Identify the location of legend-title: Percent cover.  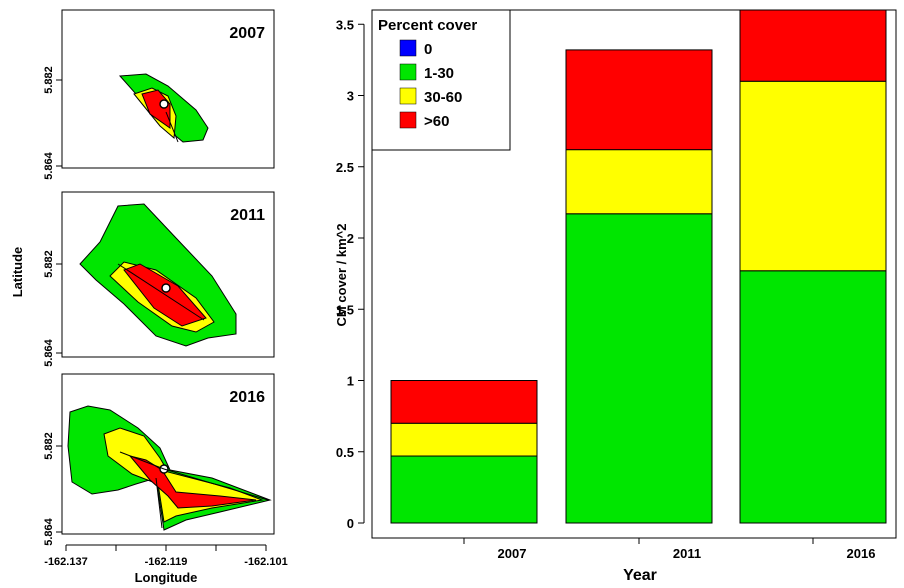
(427, 25).